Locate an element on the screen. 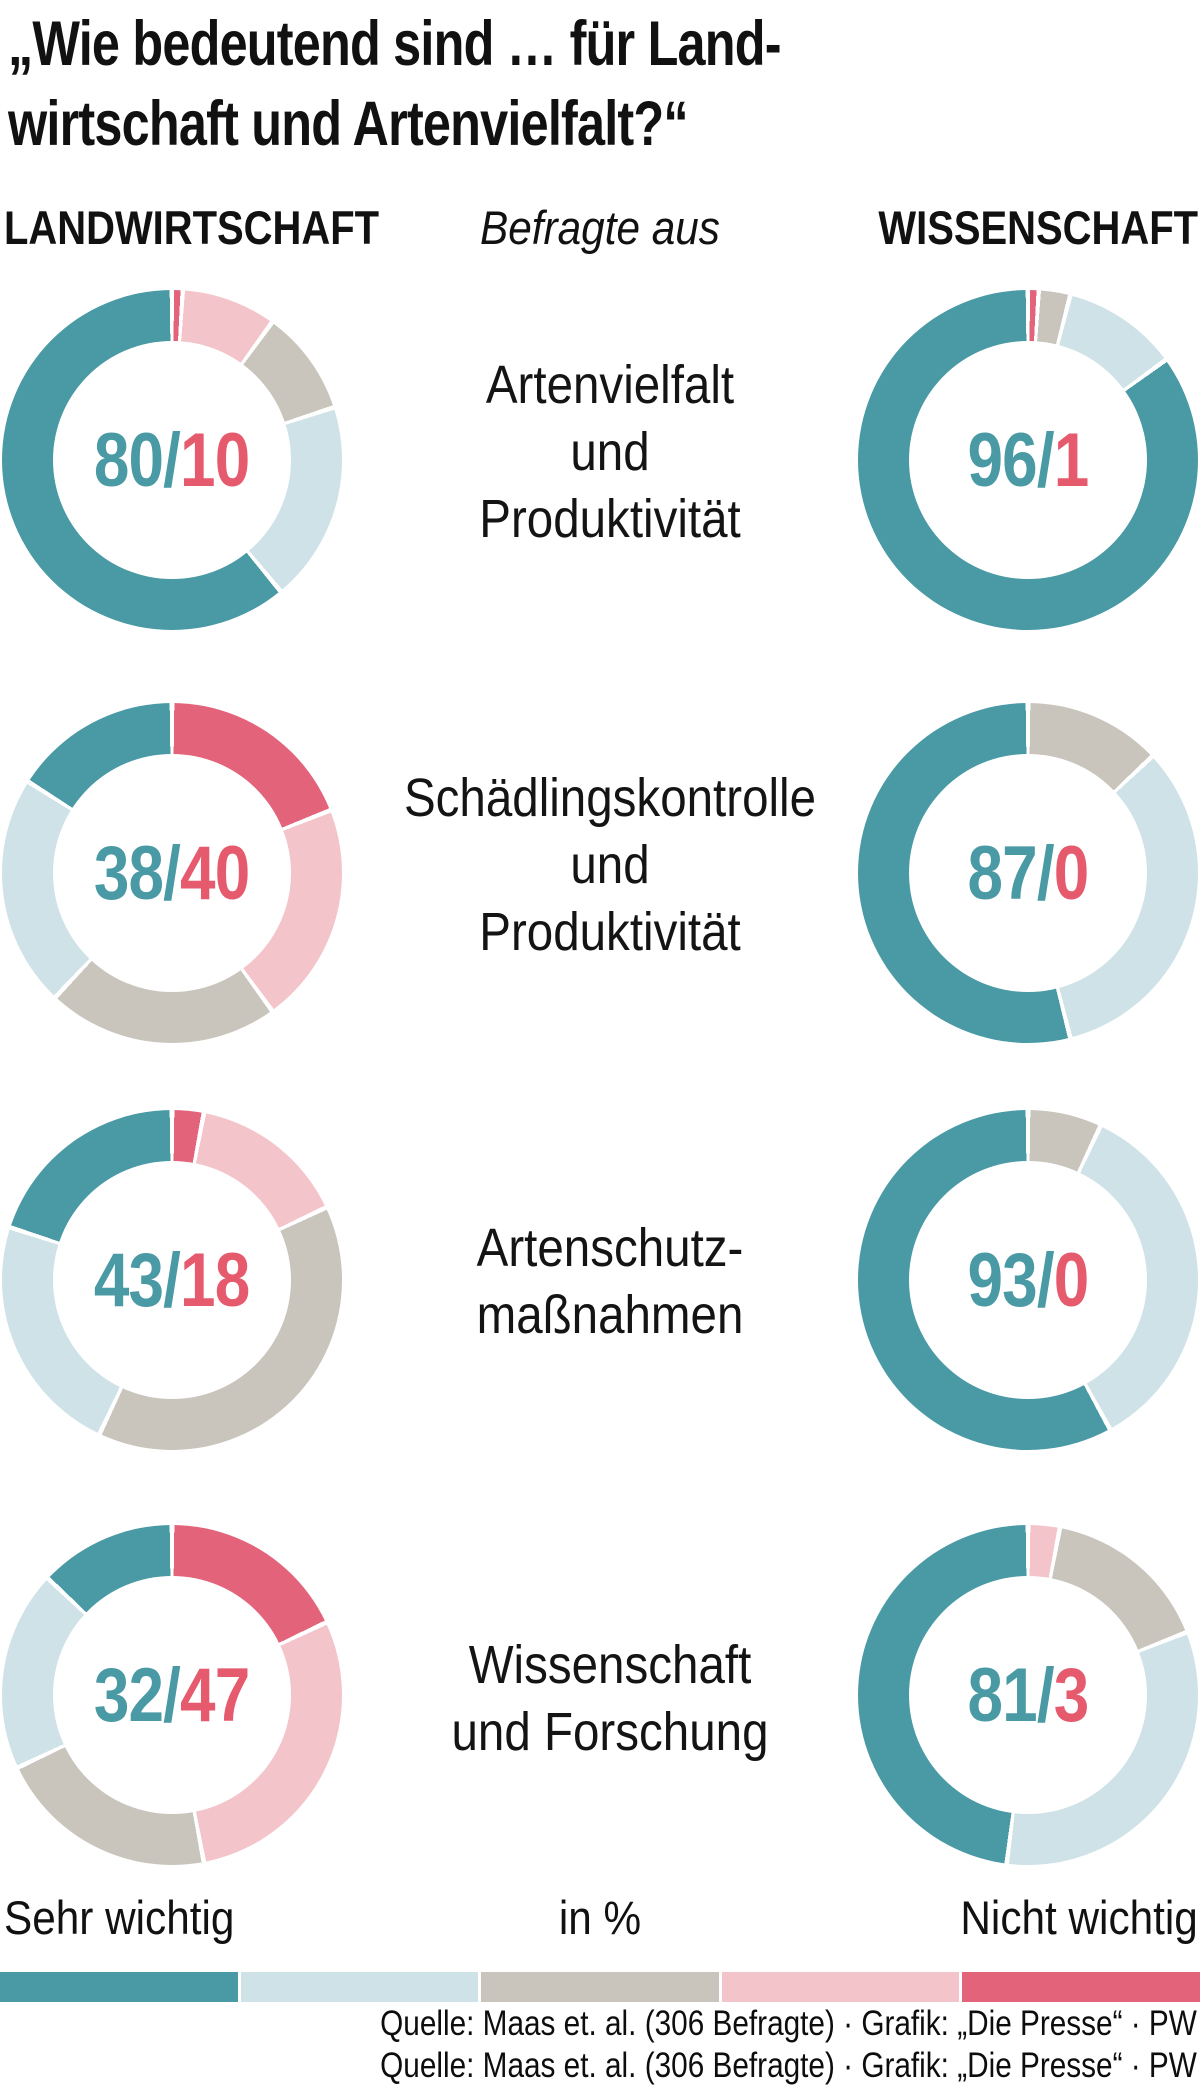 The width and height of the screenshot is (1200, 2086). donut-hole: 43/18 is located at coordinates (172, 1280).